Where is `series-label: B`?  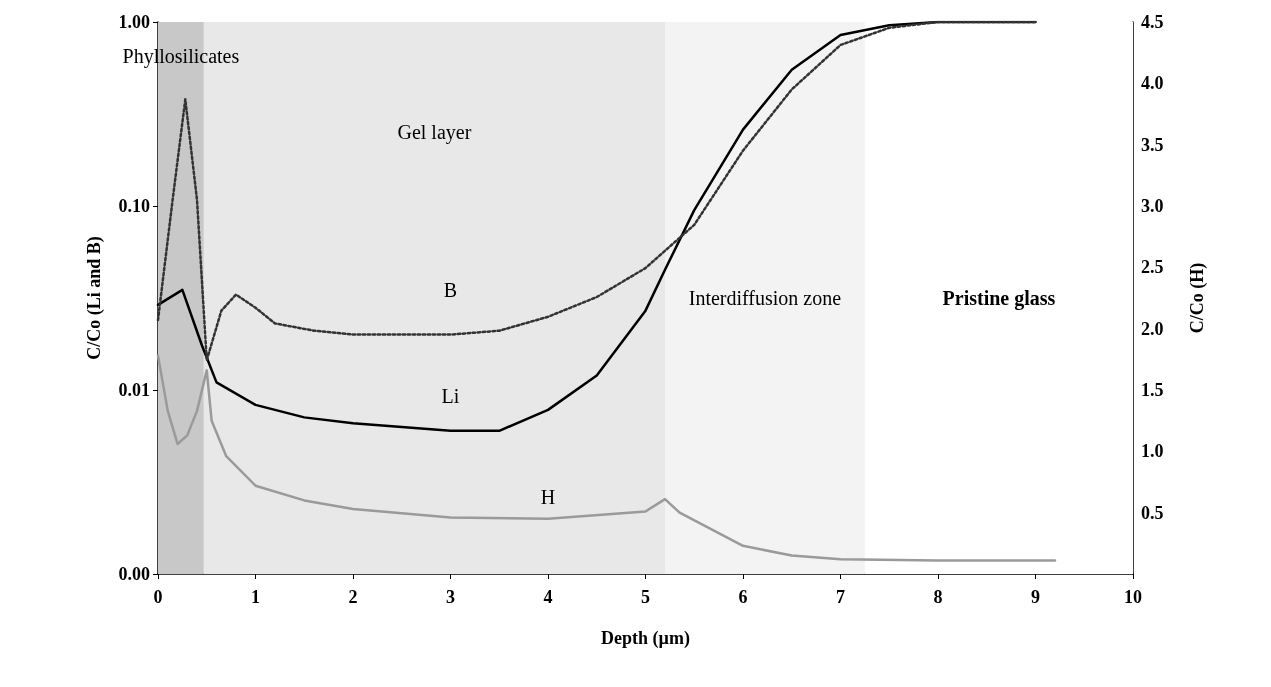 series-label: B is located at coordinates (450, 289).